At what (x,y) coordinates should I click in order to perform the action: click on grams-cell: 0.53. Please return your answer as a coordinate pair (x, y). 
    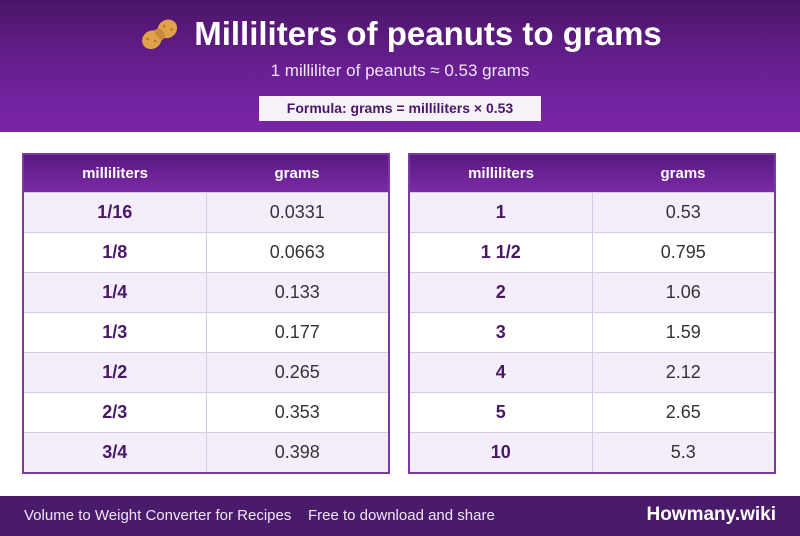
    Looking at the image, I should click on (683, 212).